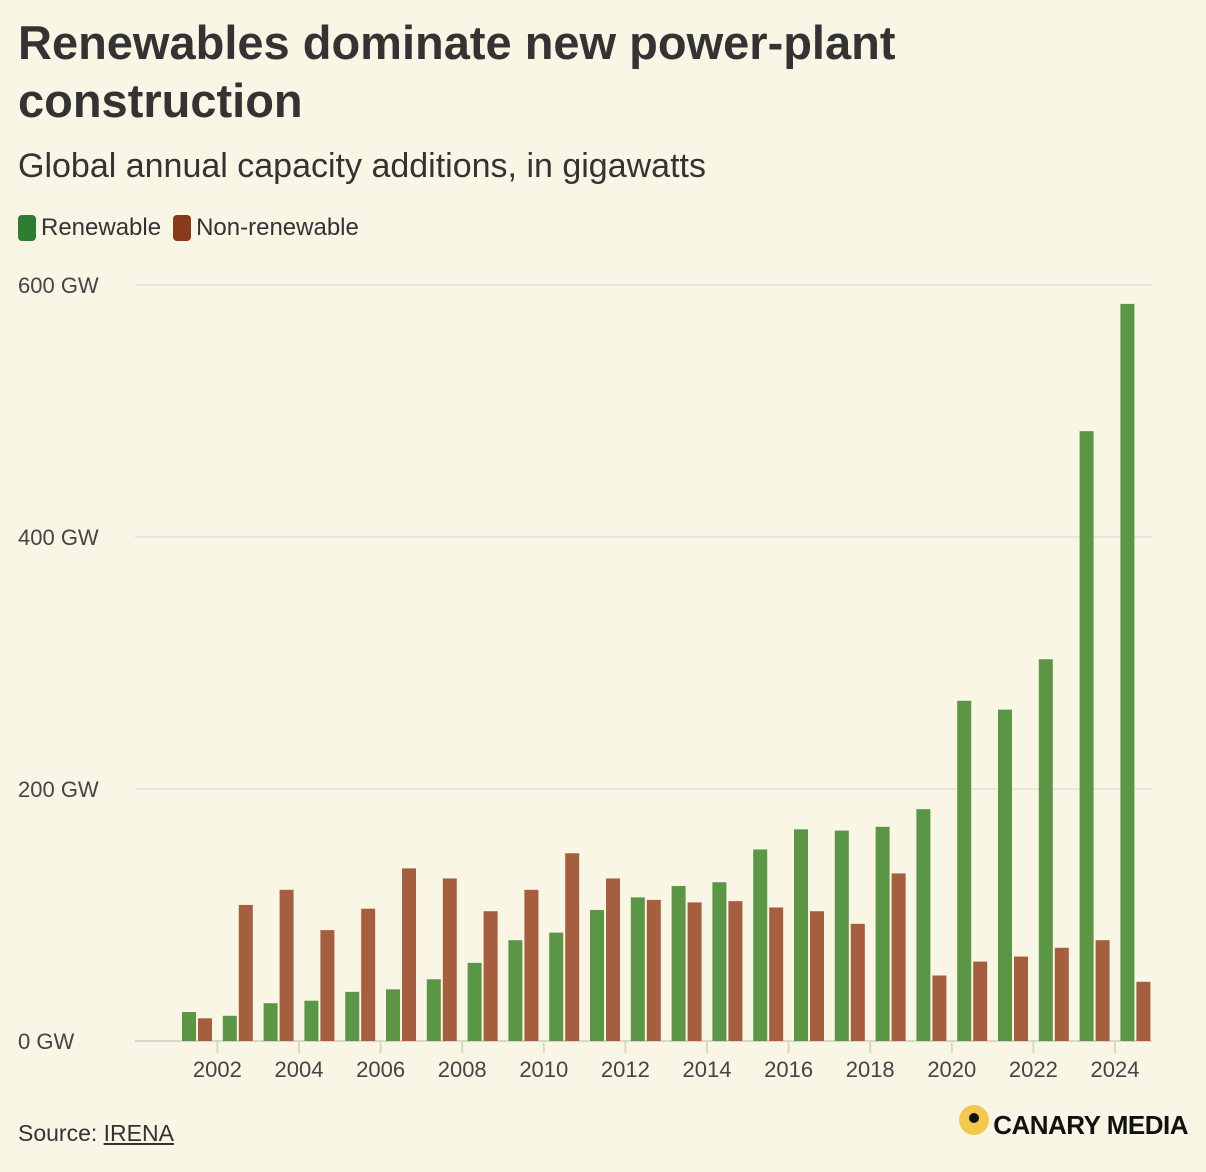 The width and height of the screenshot is (1206, 1172). I want to click on bar-renewable: Renewable 2024: 585, so click(1127, 672).